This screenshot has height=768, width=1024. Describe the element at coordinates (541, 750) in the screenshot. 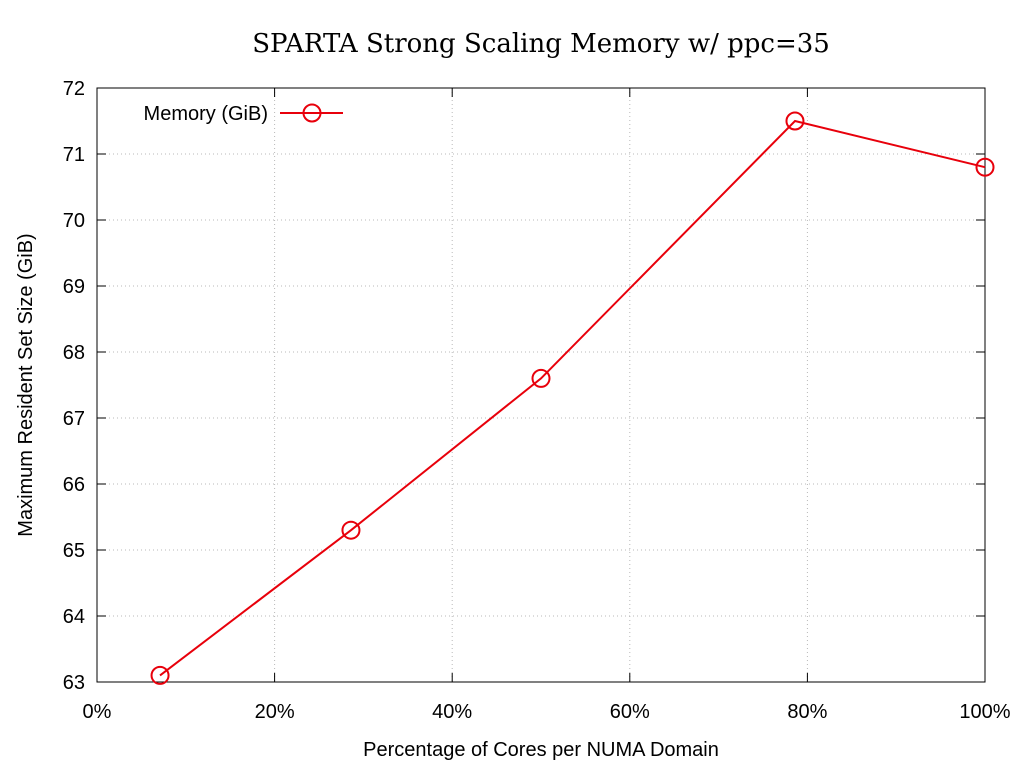

I see `x-axis-label: Percentage of Cores per NUMA Domain` at that location.